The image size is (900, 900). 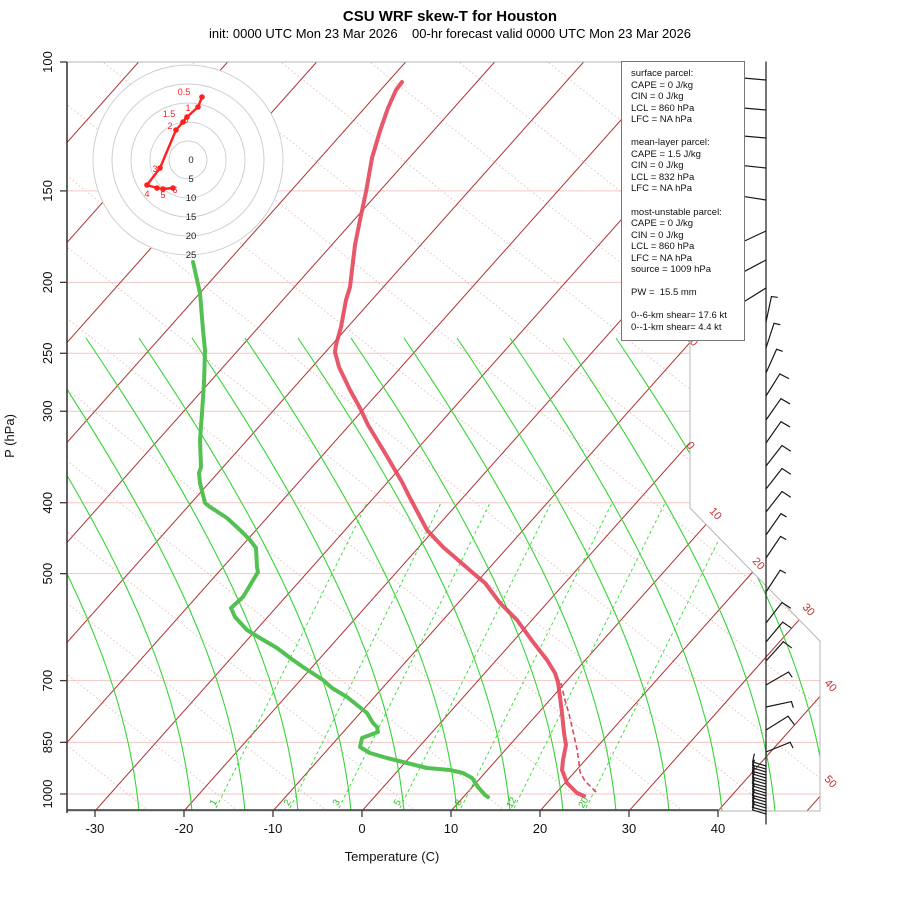 What do you see at coordinates (184, 828) in the screenshot?
I see `svg-text: -20` at bounding box center [184, 828].